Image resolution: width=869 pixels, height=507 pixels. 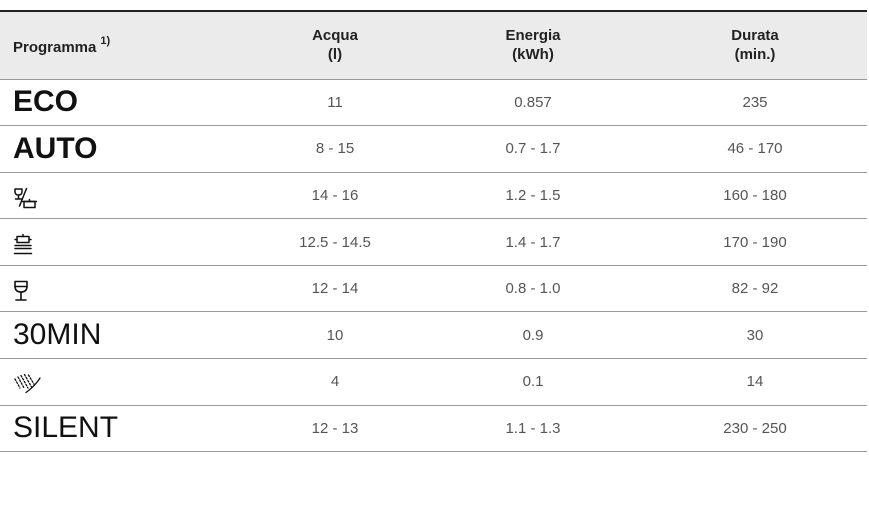 What do you see at coordinates (533, 382) in the screenshot?
I see `energia-value: 0.1` at bounding box center [533, 382].